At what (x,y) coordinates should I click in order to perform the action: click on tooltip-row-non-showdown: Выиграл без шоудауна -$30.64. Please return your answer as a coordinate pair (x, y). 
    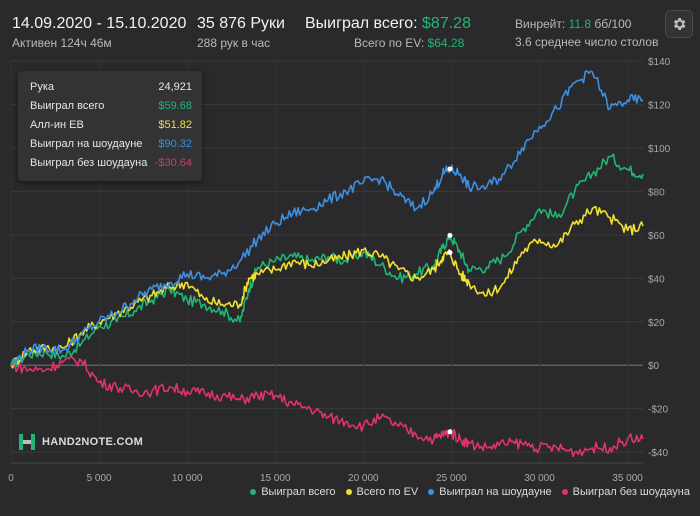
    Looking at the image, I should click on (111, 166).